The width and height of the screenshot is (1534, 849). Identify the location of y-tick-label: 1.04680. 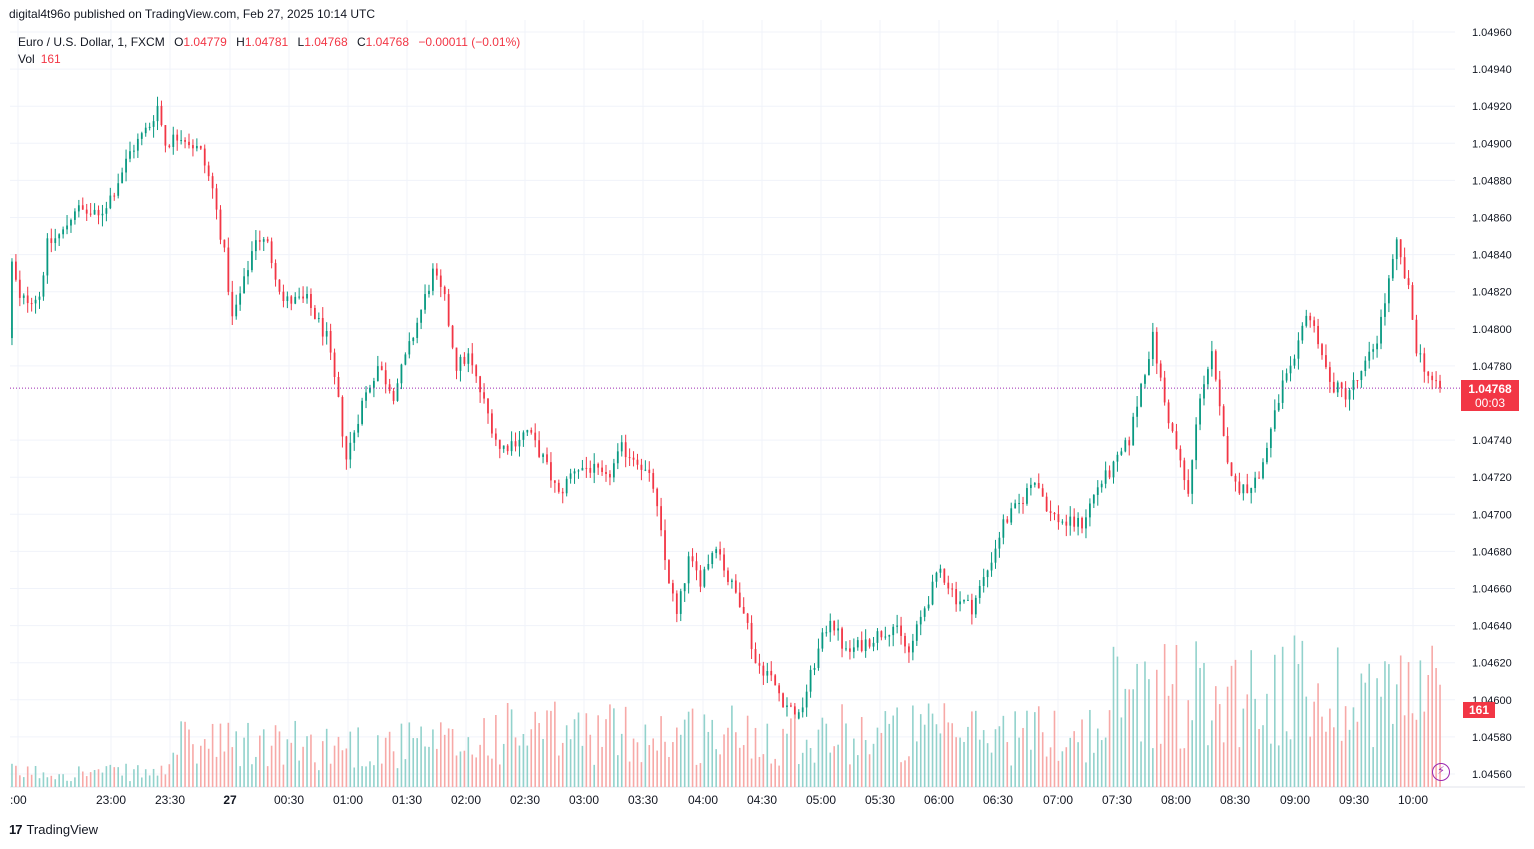
(1492, 552).